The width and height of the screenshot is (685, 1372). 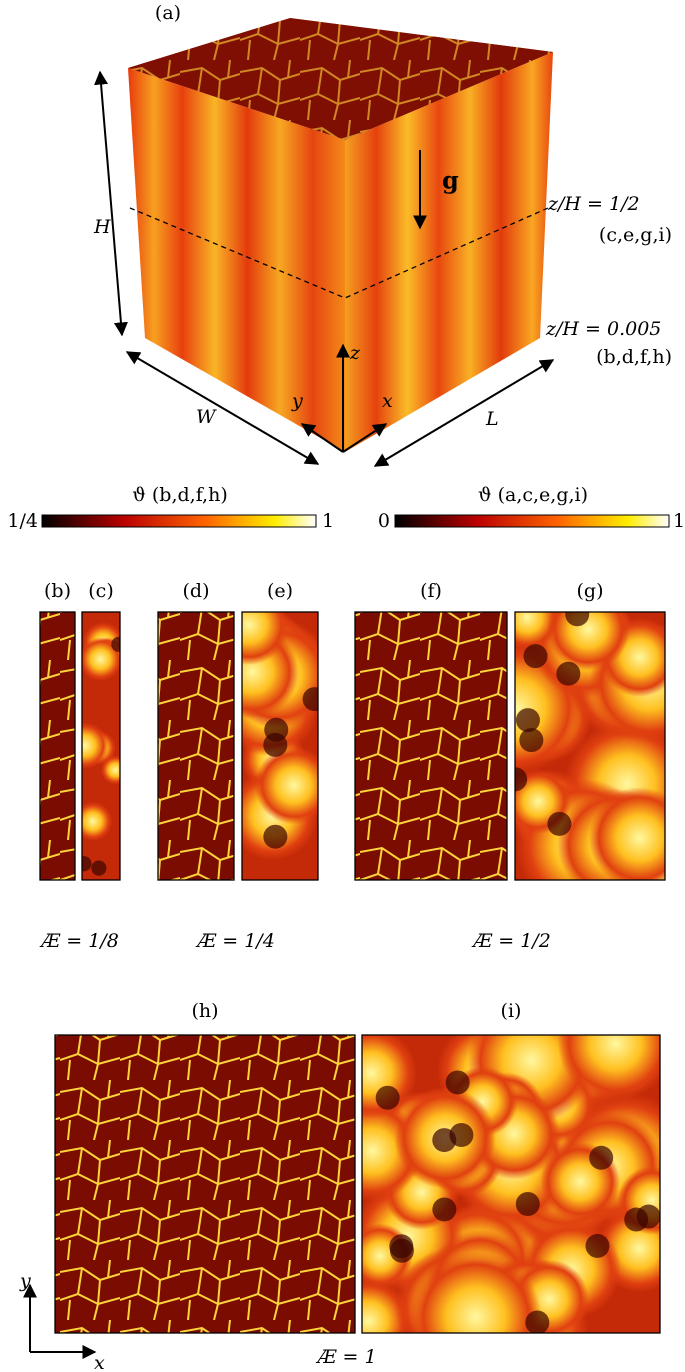 What do you see at coordinates (634, 357) in the screenshot?
I see `plane-panels: (b,d,f,h)` at bounding box center [634, 357].